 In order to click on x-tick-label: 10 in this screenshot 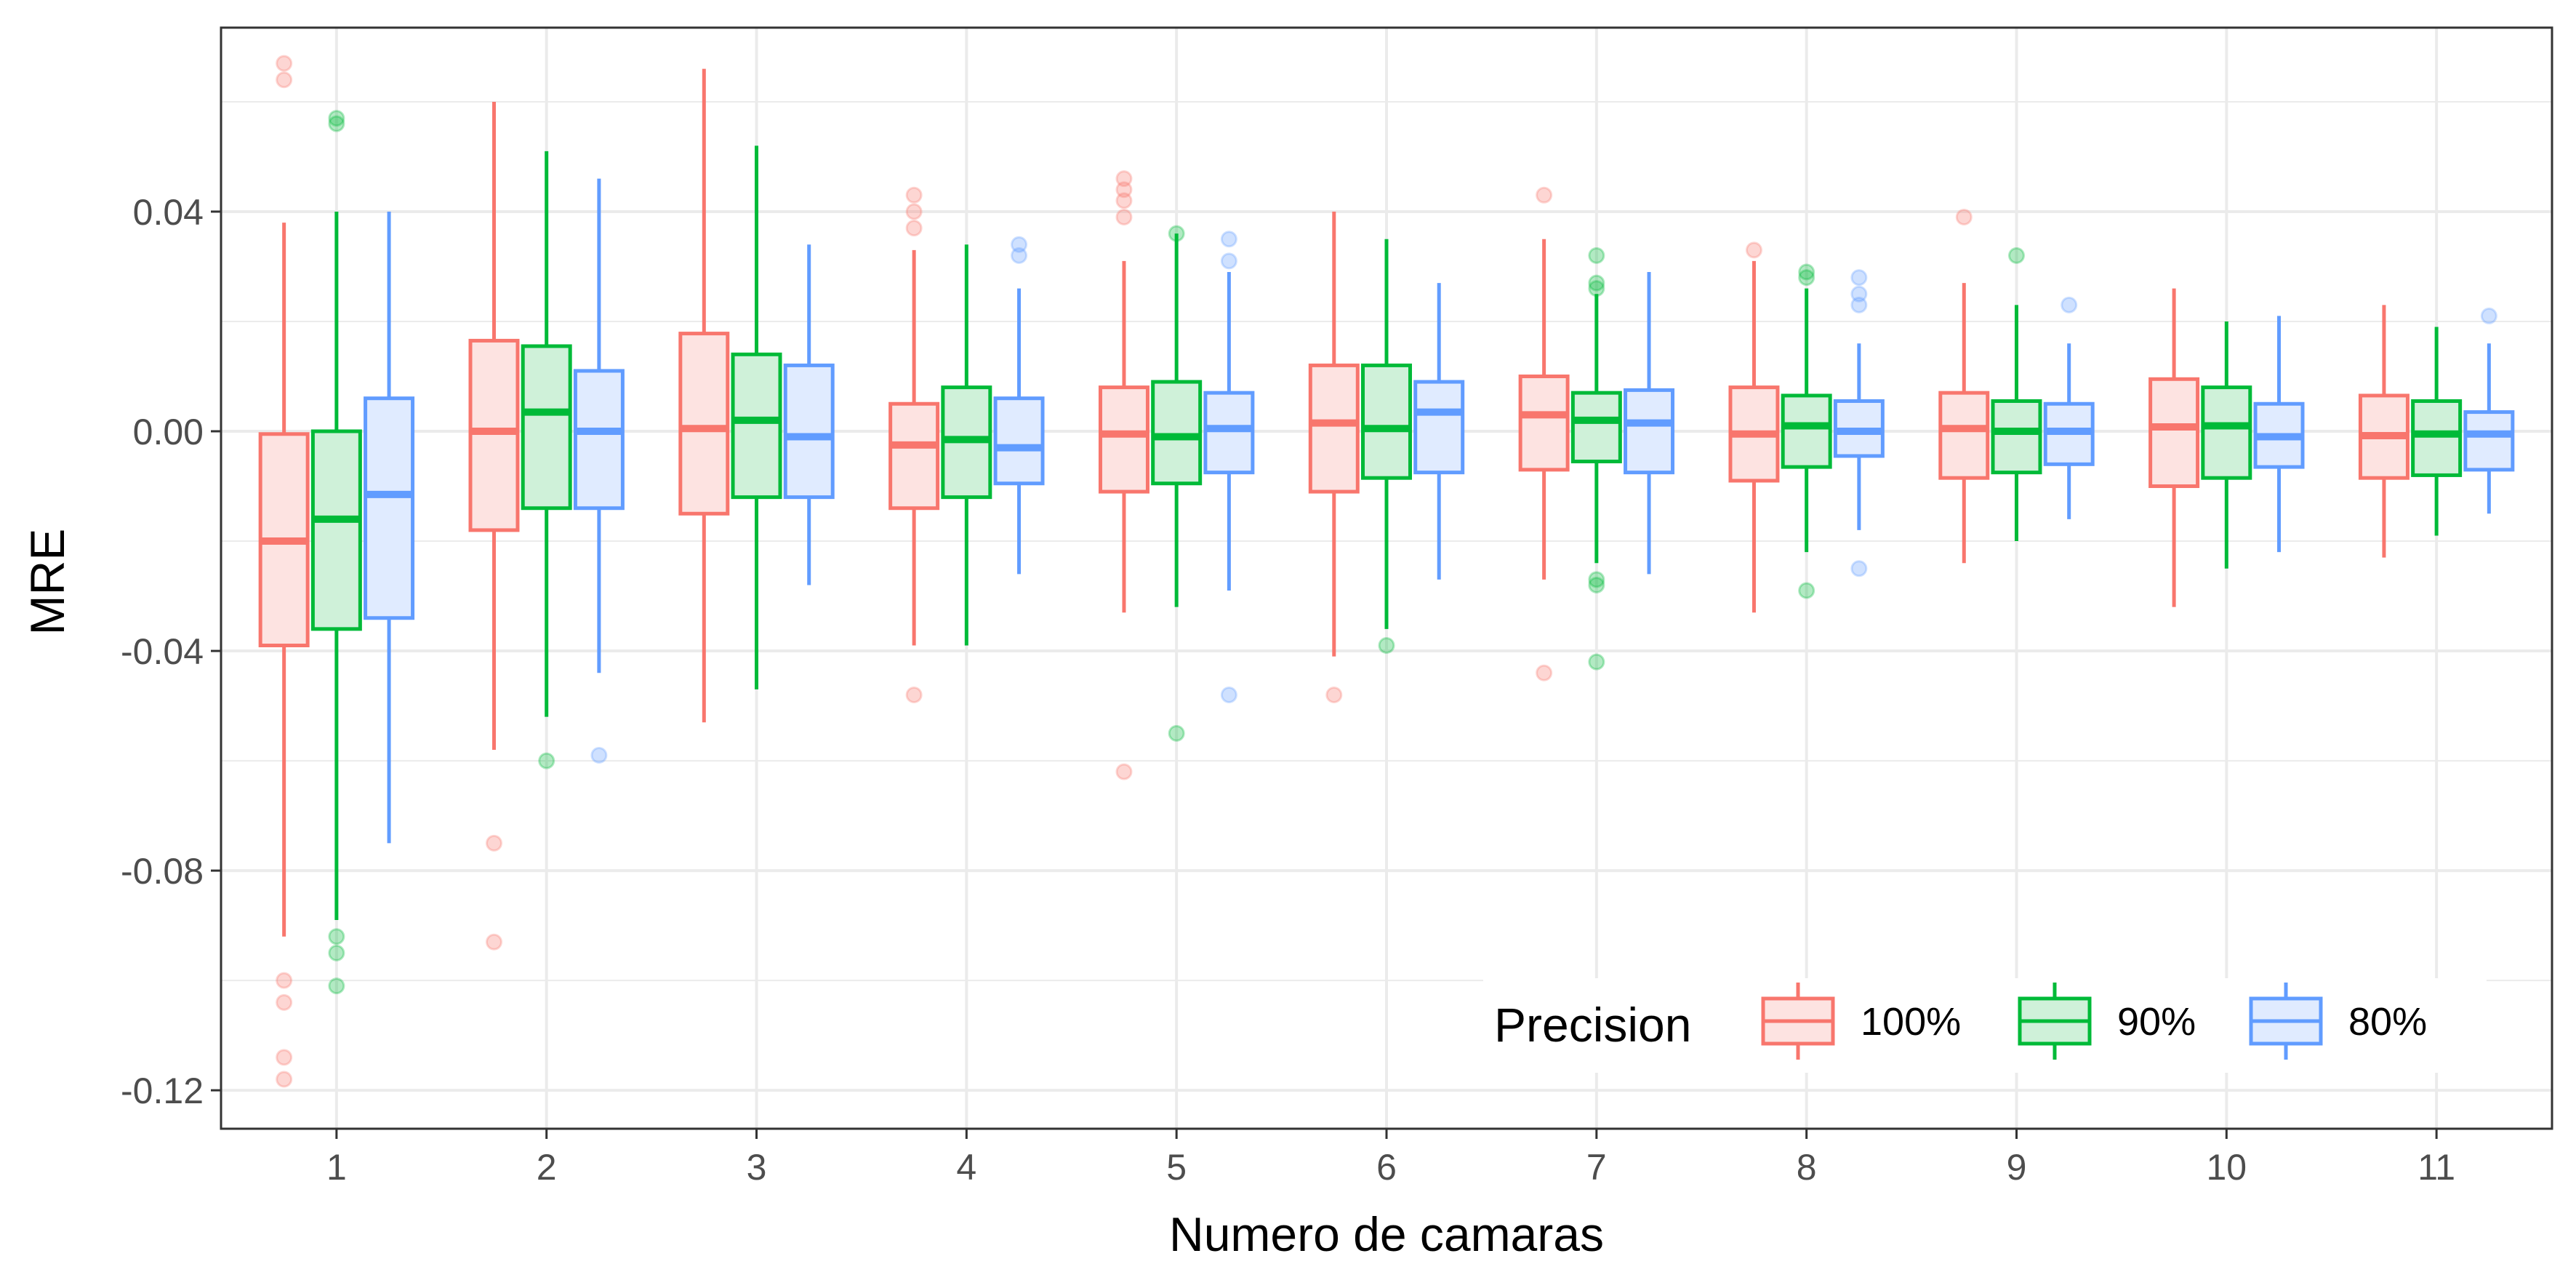, I will do `click(2227, 1167)`.